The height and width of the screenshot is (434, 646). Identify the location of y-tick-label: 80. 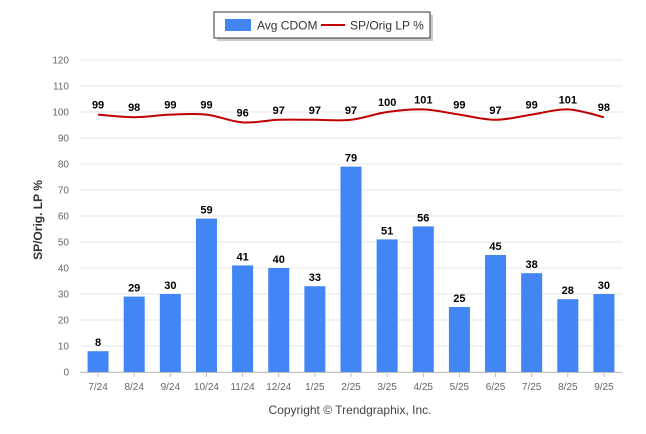
(64, 165).